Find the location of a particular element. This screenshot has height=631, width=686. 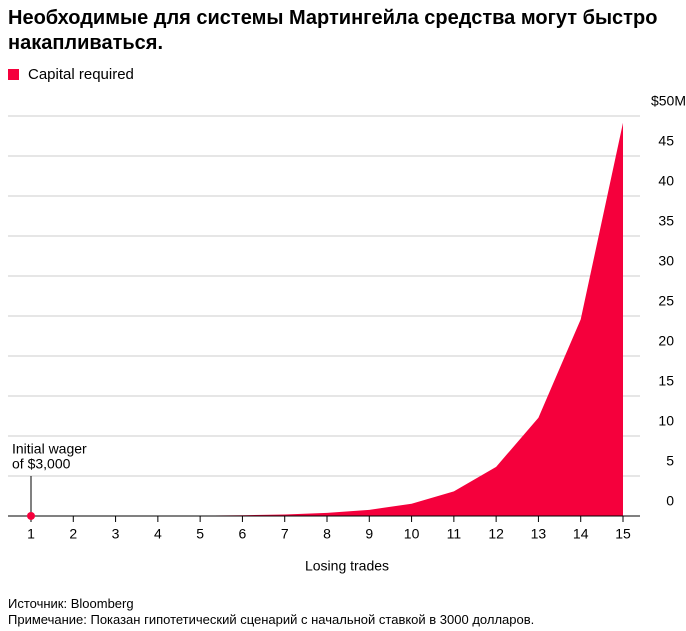

x-tick-label: 12 is located at coordinates (496, 534).